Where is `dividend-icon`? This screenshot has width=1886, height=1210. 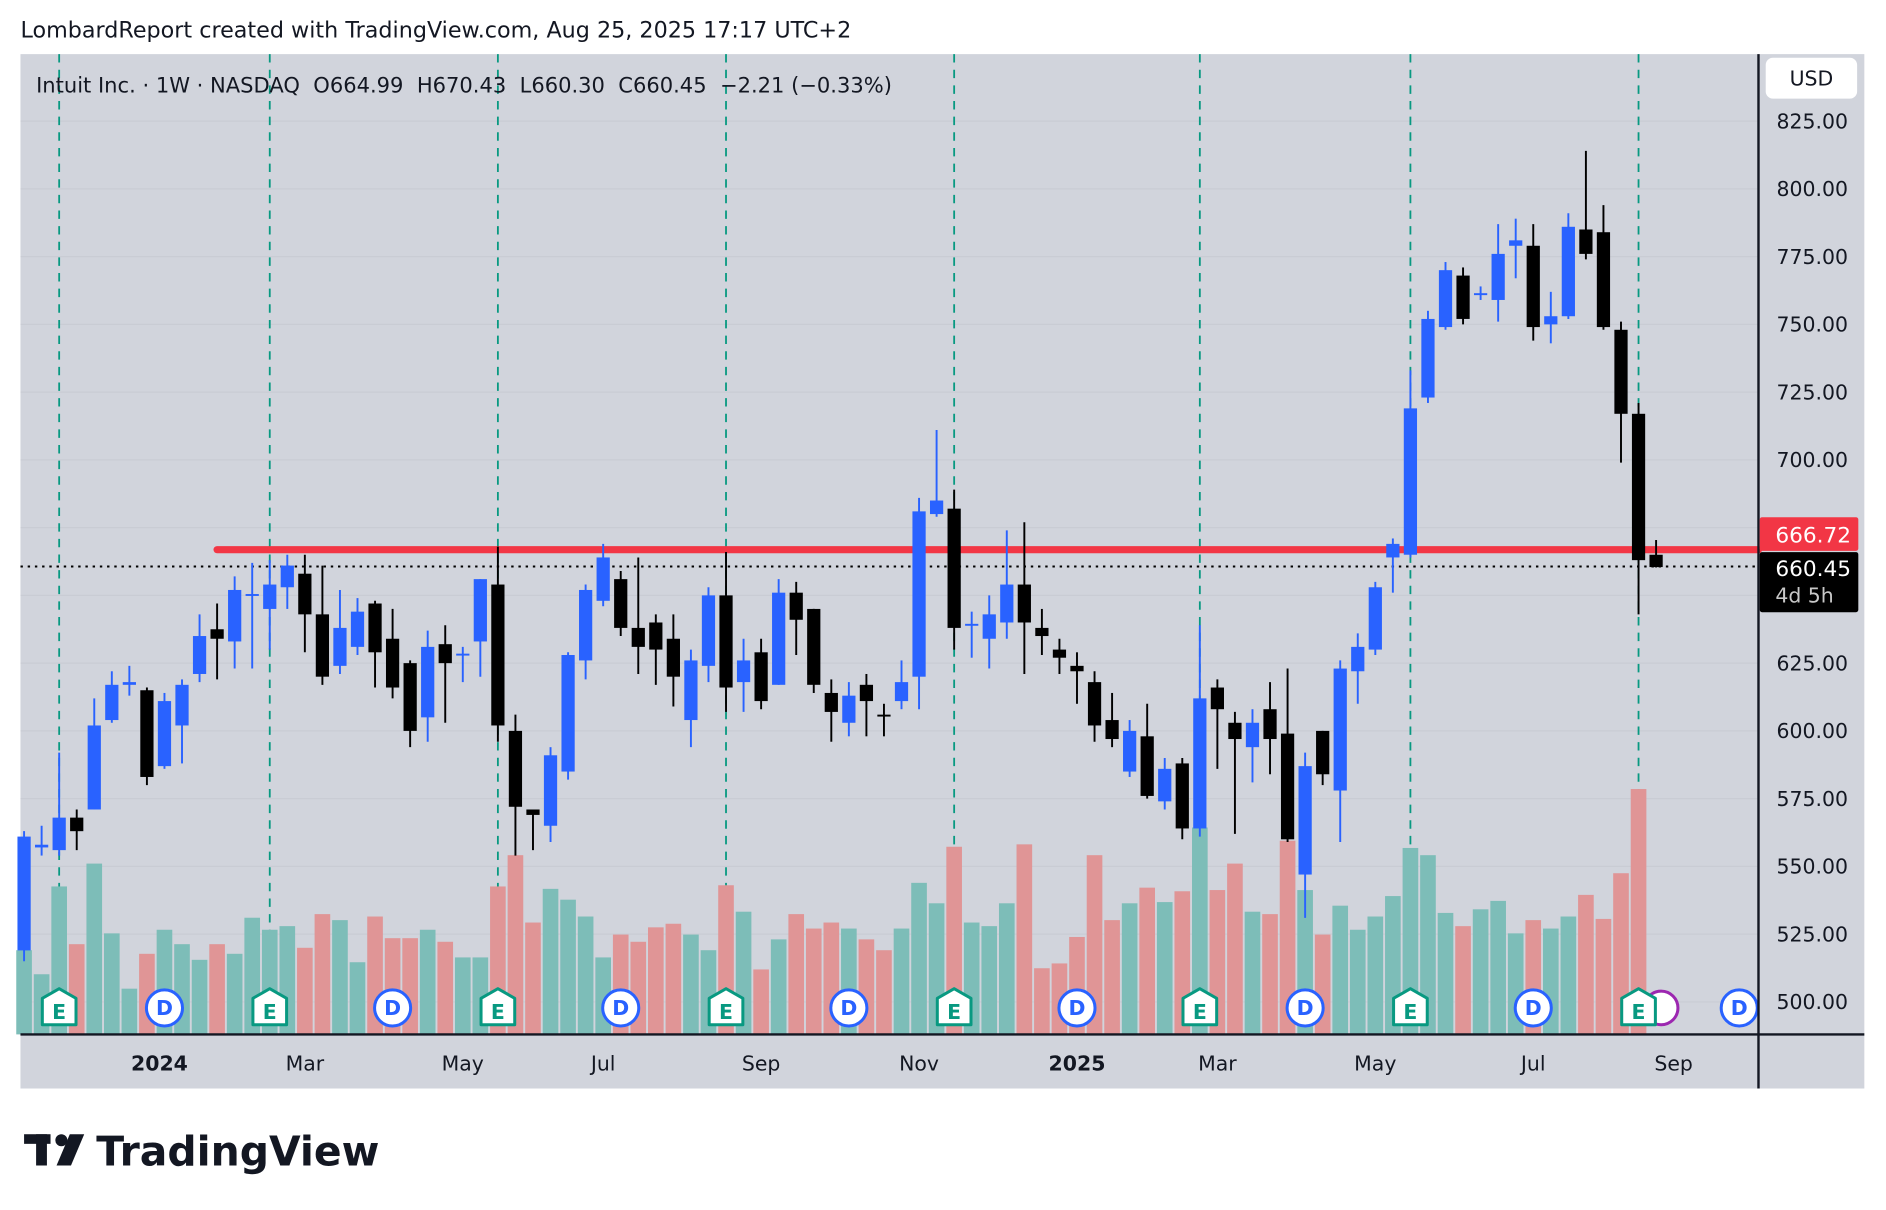
dividend-icon is located at coordinates (393, 1008).